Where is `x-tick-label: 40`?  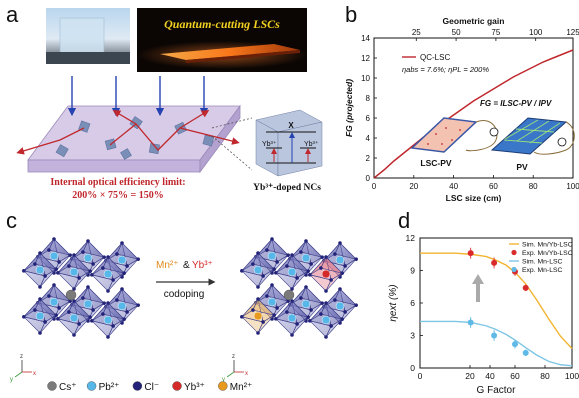 x-tick-label: 40 is located at coordinates (453, 186).